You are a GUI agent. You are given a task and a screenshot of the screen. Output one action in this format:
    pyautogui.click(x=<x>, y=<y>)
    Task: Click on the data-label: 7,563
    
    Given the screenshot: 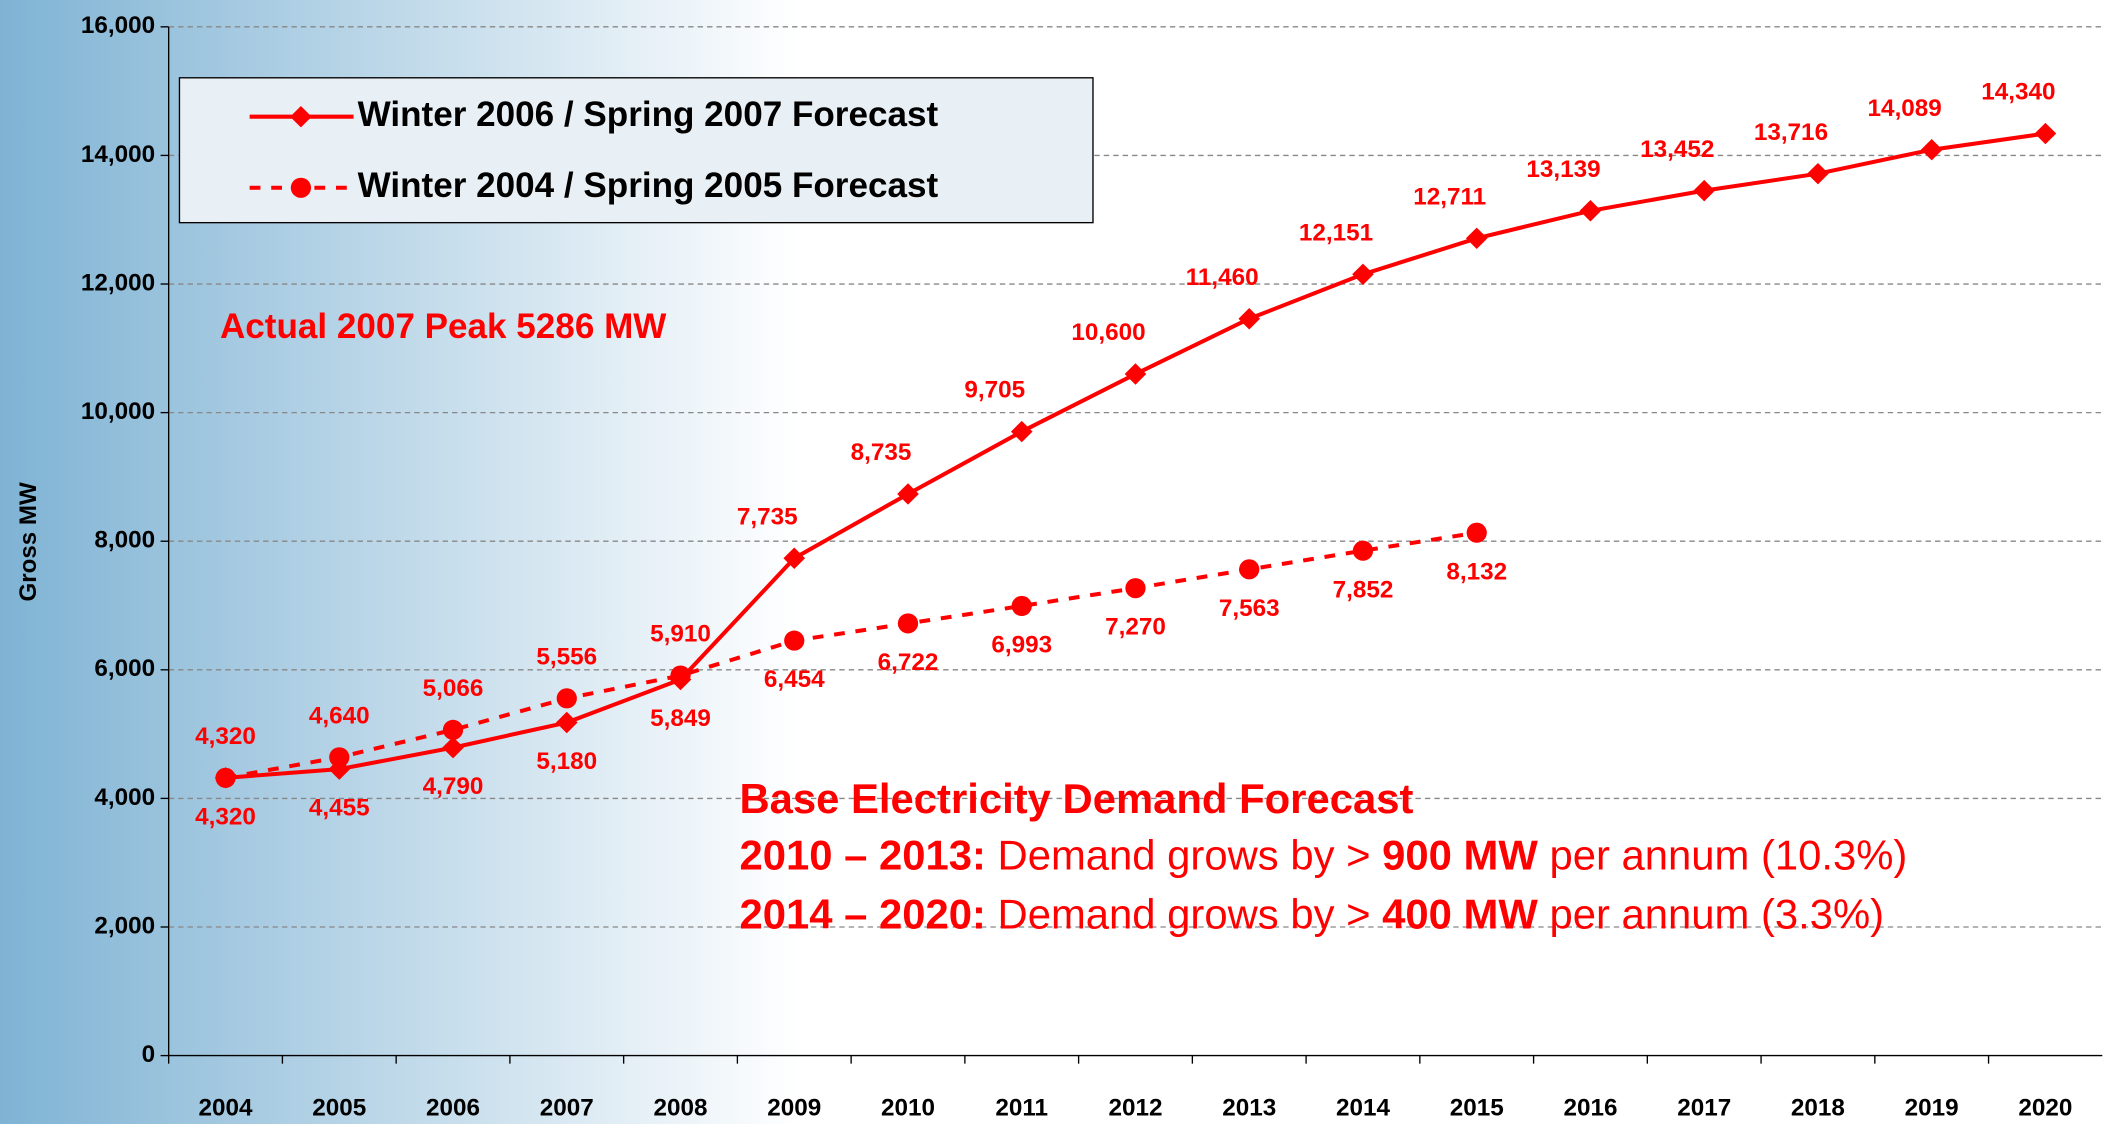 What is the action you would take?
    pyautogui.click(x=1249, y=608)
    